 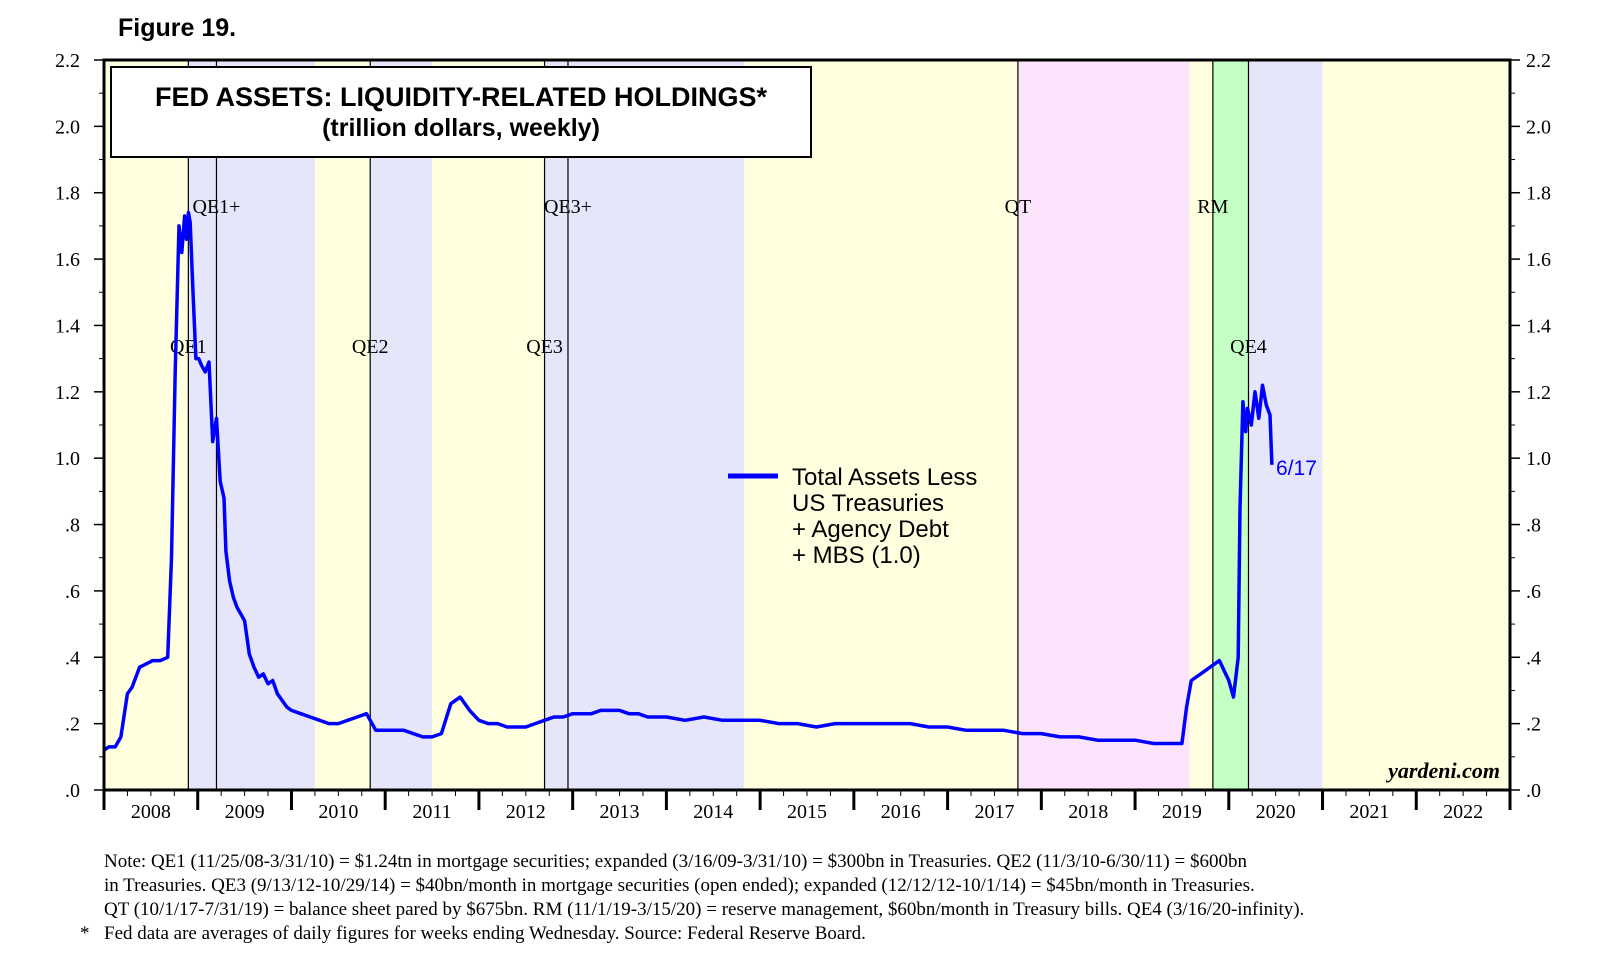 What do you see at coordinates (67, 393) in the screenshot?
I see `y-tick-label-left-6: 1.2` at bounding box center [67, 393].